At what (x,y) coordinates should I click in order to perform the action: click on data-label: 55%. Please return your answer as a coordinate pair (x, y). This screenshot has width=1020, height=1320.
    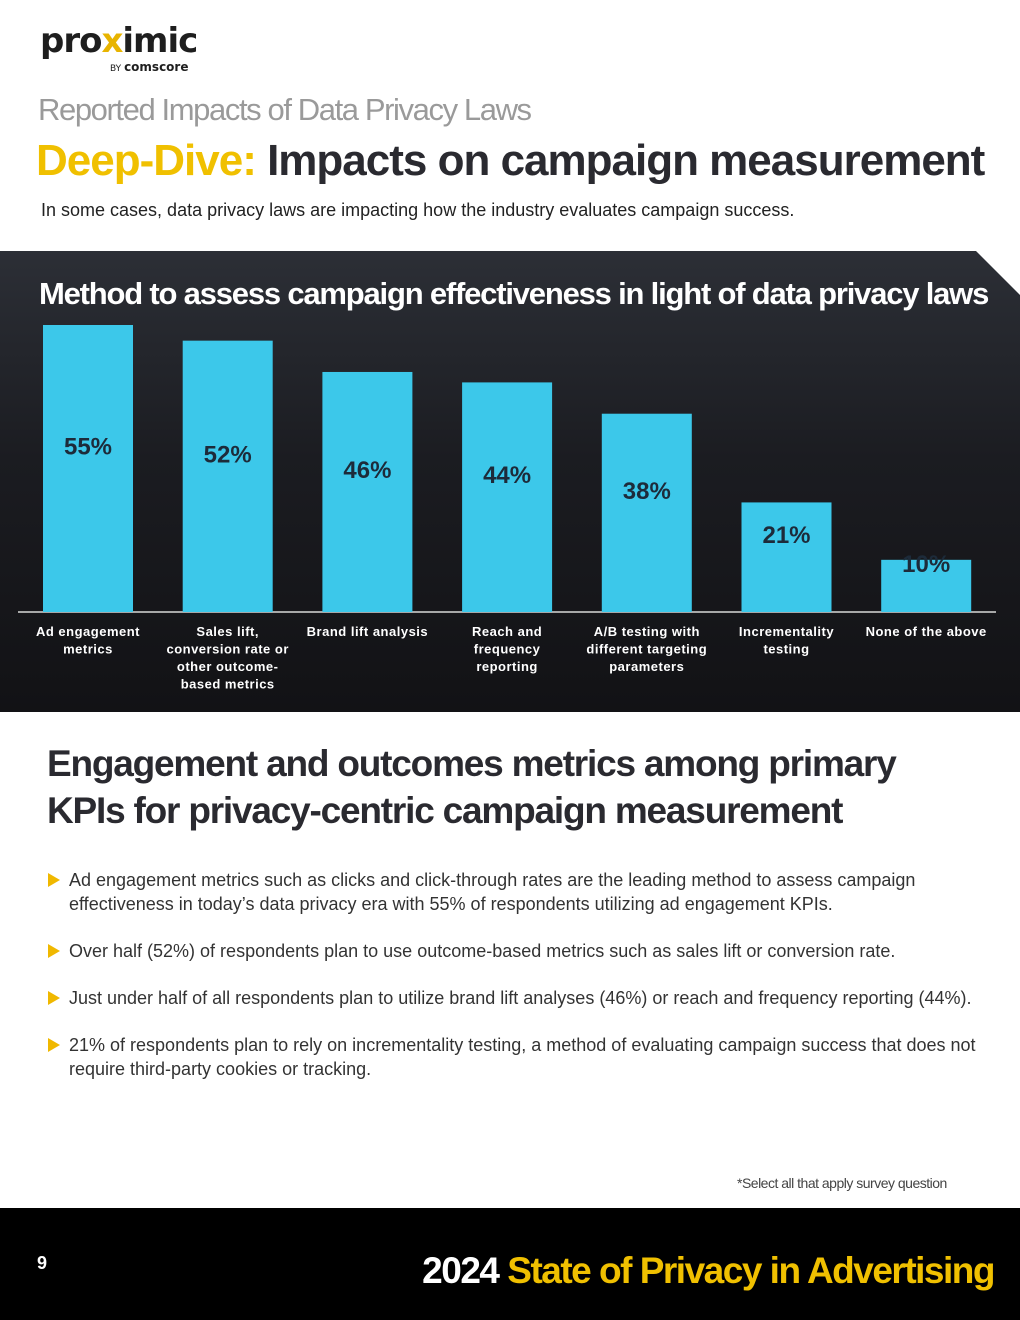
    Looking at the image, I should click on (88, 447).